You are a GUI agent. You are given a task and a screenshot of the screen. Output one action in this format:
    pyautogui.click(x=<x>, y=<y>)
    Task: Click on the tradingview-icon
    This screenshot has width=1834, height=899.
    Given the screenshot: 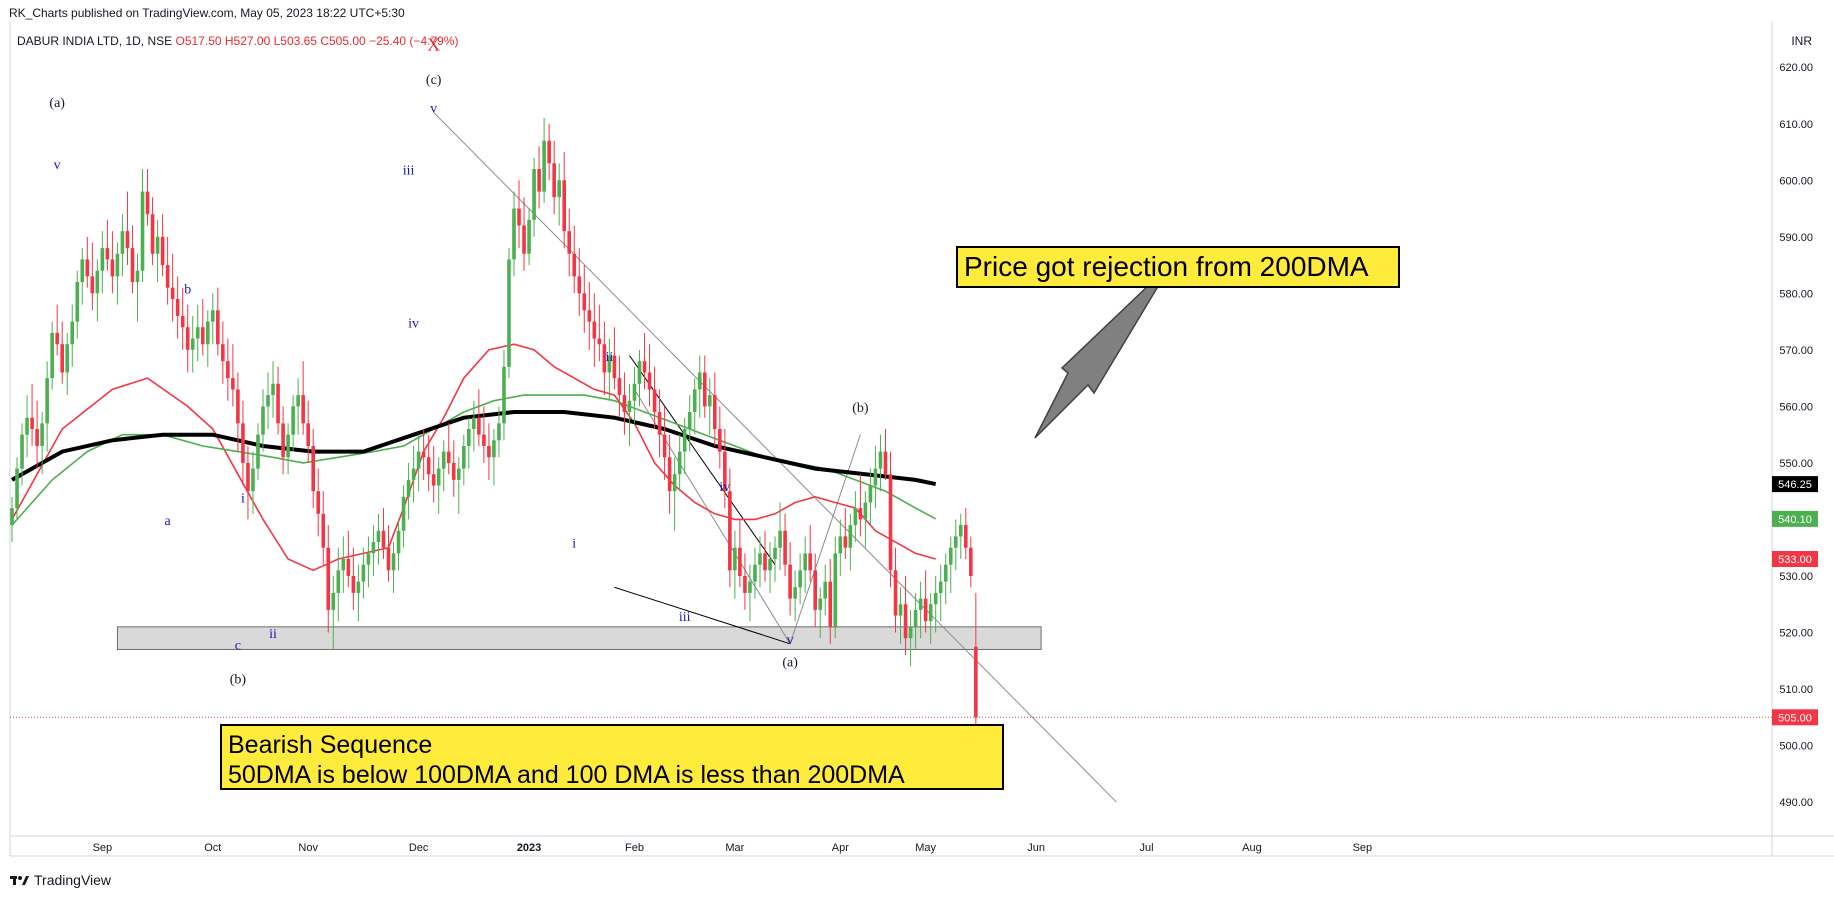 What is the action you would take?
    pyautogui.click(x=19, y=880)
    